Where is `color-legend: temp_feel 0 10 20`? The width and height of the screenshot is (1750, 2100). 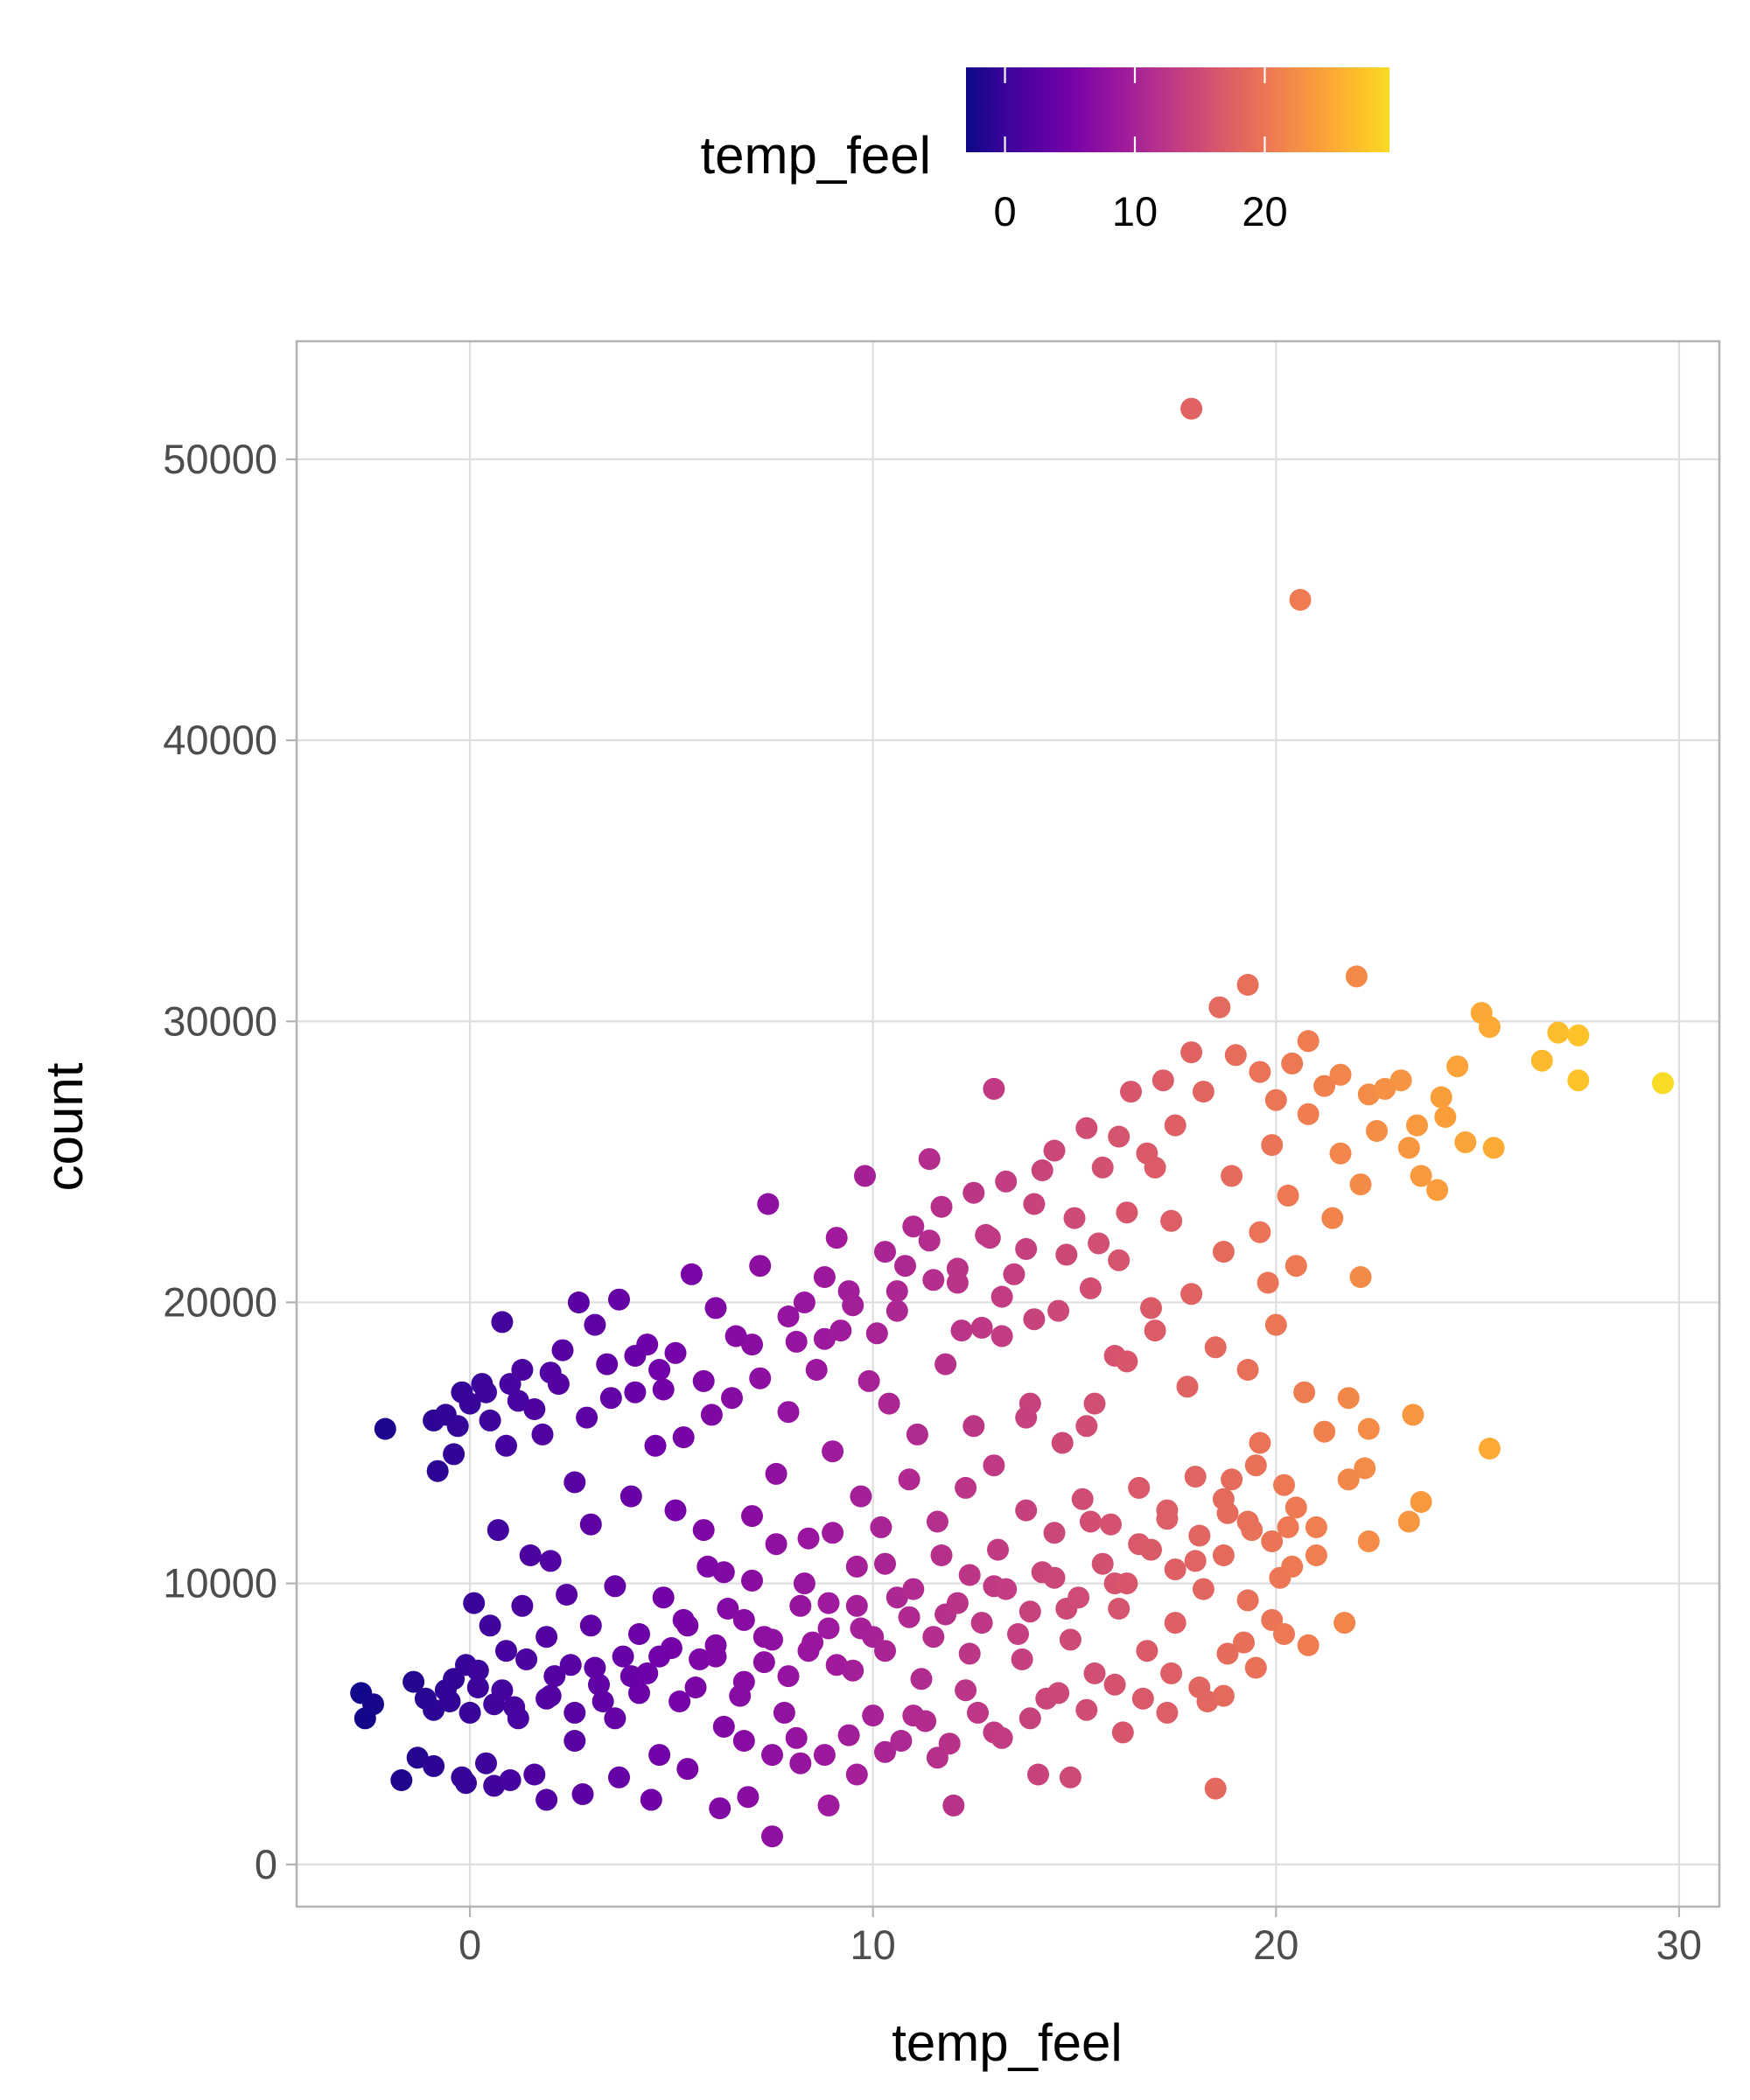 color-legend: temp_feel 0 10 20 is located at coordinates (1045, 150).